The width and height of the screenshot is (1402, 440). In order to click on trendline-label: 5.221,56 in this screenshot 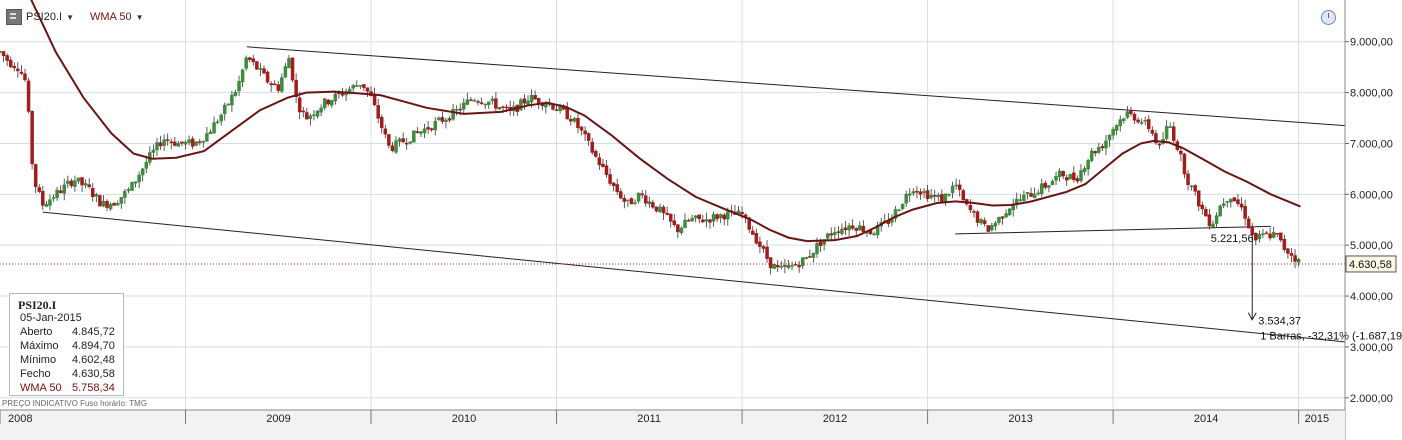, I will do `click(1232, 239)`.